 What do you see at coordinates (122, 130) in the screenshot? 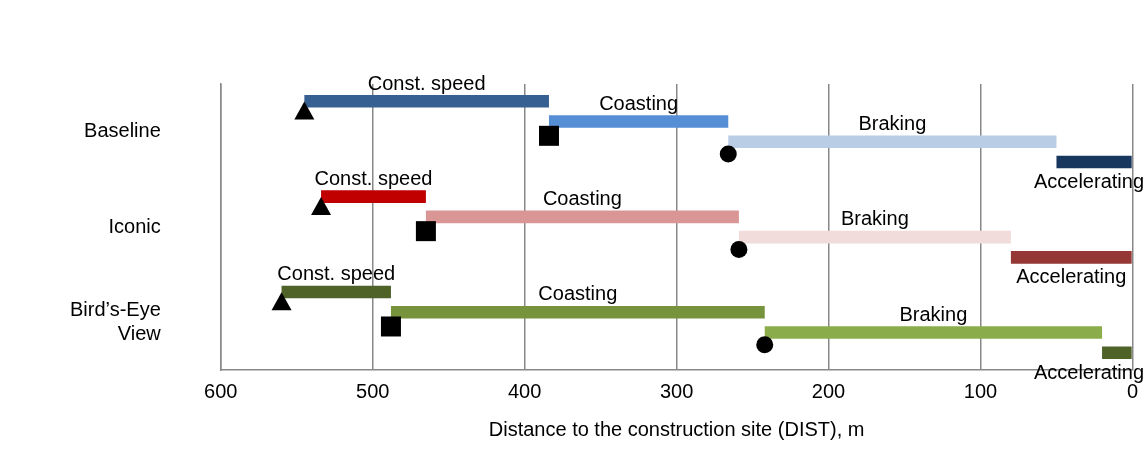
I see `y-tick-label: Baseline` at bounding box center [122, 130].